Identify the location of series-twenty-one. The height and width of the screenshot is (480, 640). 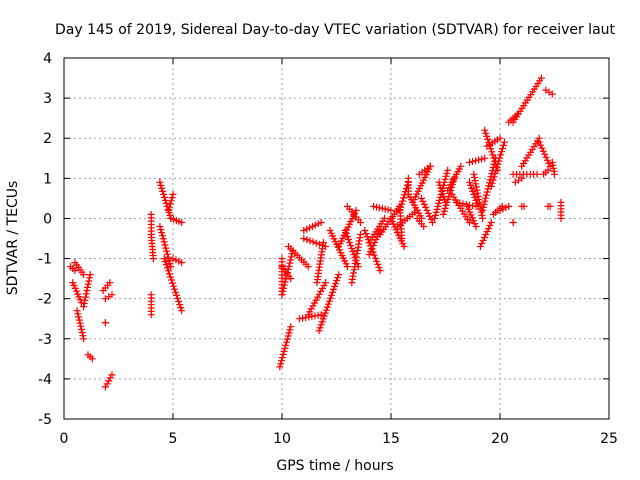
(527, 142).